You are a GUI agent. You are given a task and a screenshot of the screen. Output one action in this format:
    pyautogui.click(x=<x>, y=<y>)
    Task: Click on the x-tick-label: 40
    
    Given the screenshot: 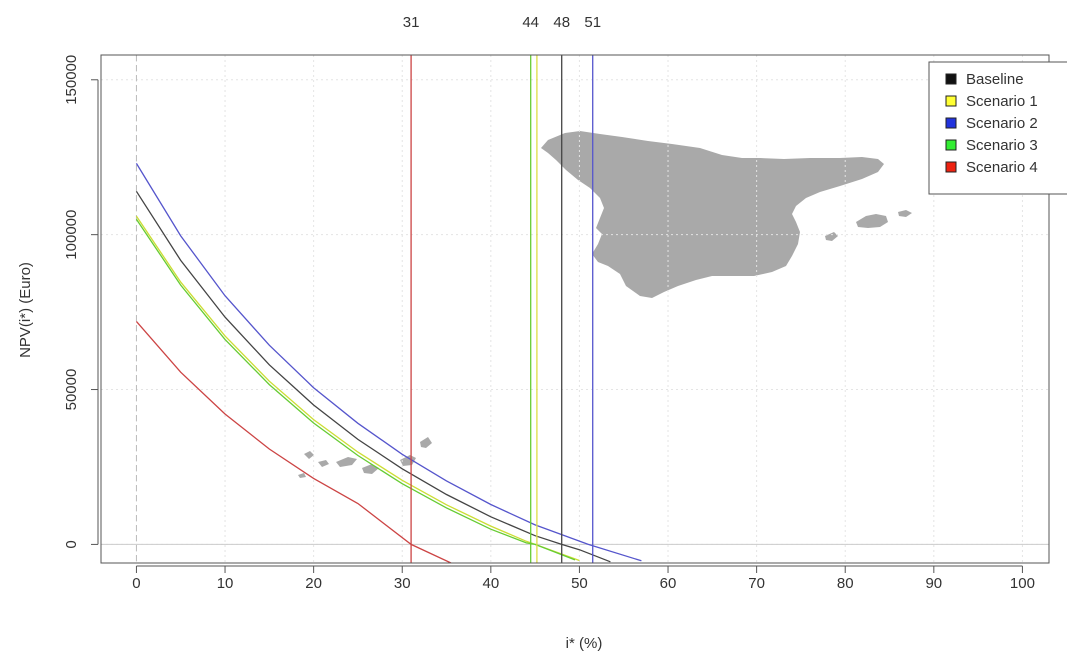 What is the action you would take?
    pyautogui.click(x=490, y=583)
    